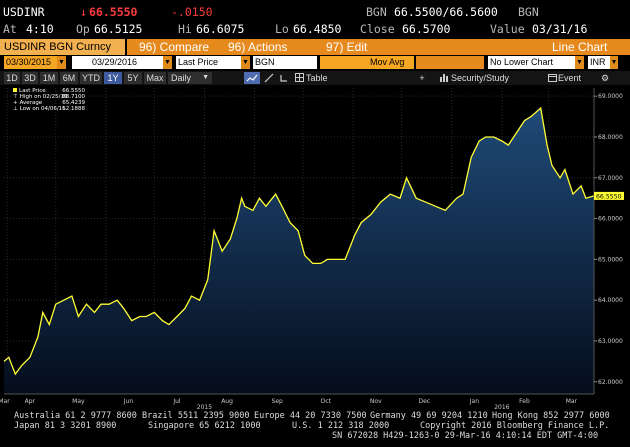  What do you see at coordinates (49, 103) in the screenshot?
I see `legend-average: + Average 65.4239` at bounding box center [49, 103].